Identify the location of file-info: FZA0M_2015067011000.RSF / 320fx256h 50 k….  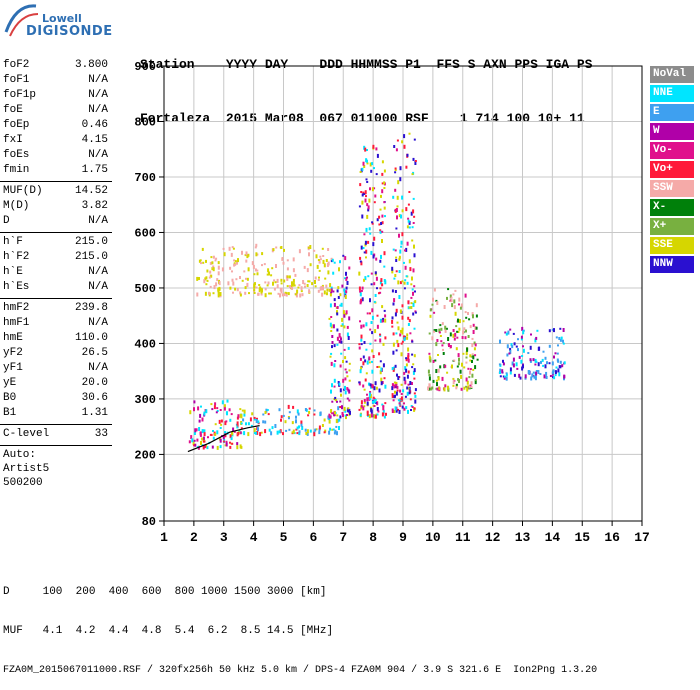
(300, 670).